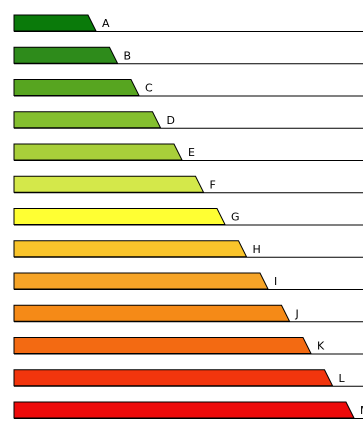  I want to click on band-label-i: I, so click(275, 281).